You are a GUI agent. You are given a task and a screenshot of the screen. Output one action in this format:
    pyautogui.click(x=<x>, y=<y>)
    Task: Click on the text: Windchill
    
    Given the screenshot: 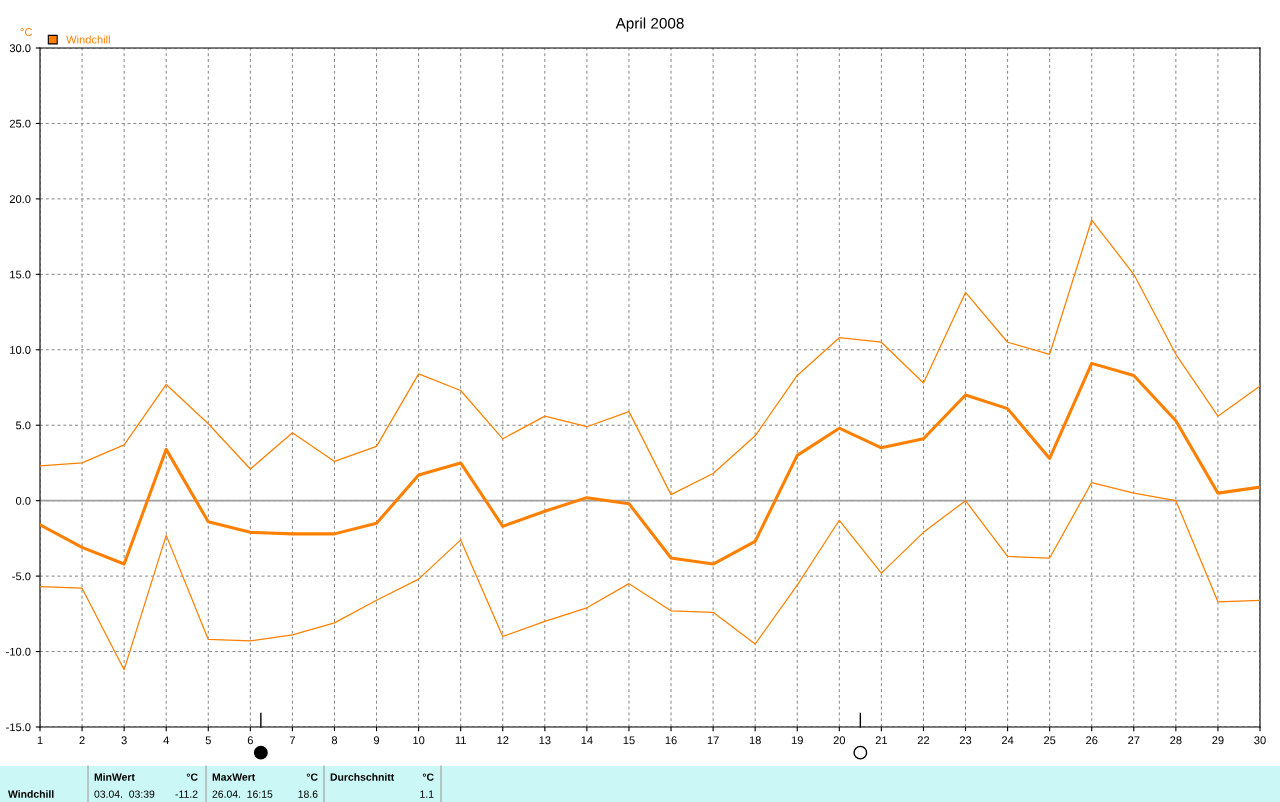 What is the action you would take?
    pyautogui.click(x=31, y=794)
    